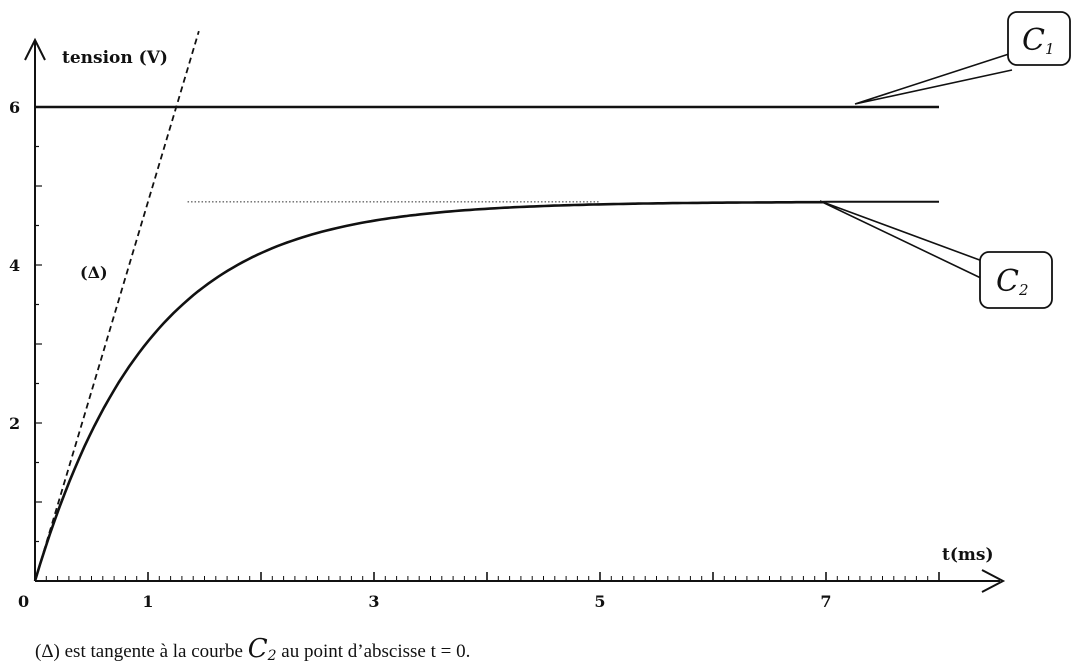  Describe the element at coordinates (599, 601) in the screenshot. I see `x-tick-label-5: 5` at that location.